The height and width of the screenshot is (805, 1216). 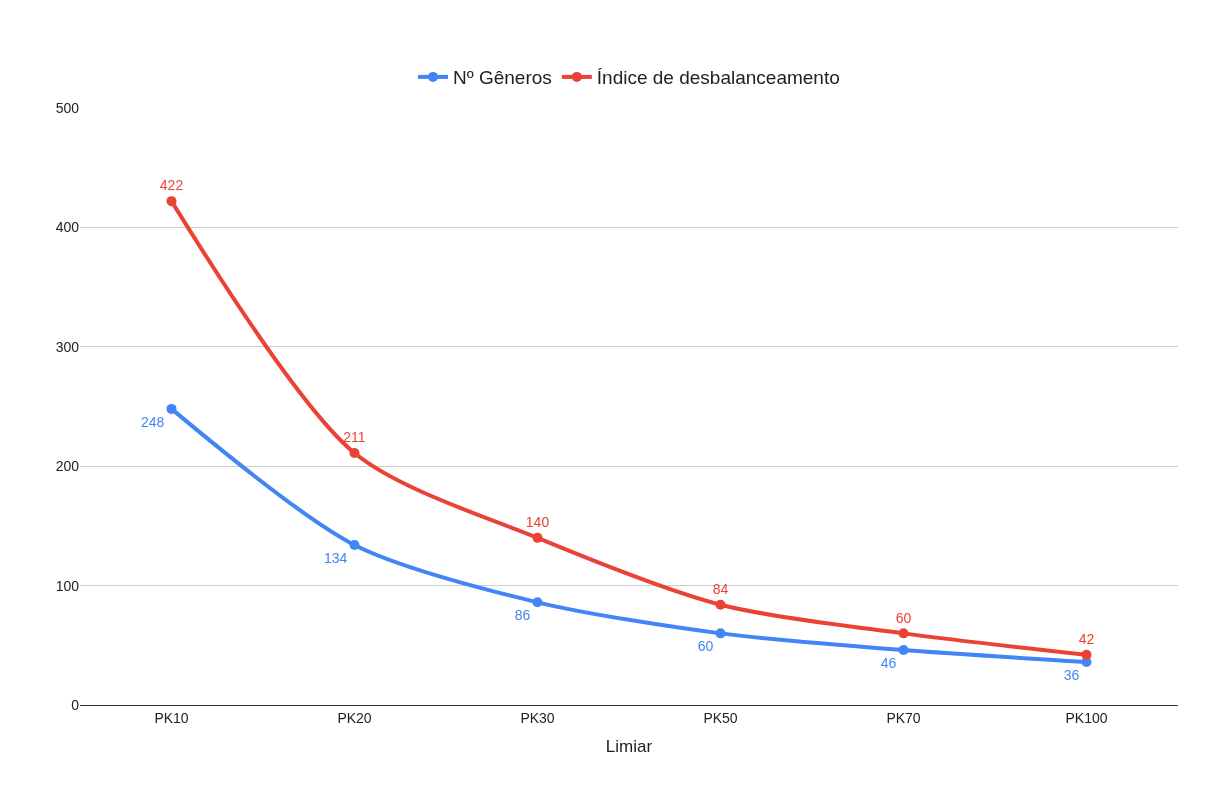 I want to click on data-label: 422, so click(x=171, y=185).